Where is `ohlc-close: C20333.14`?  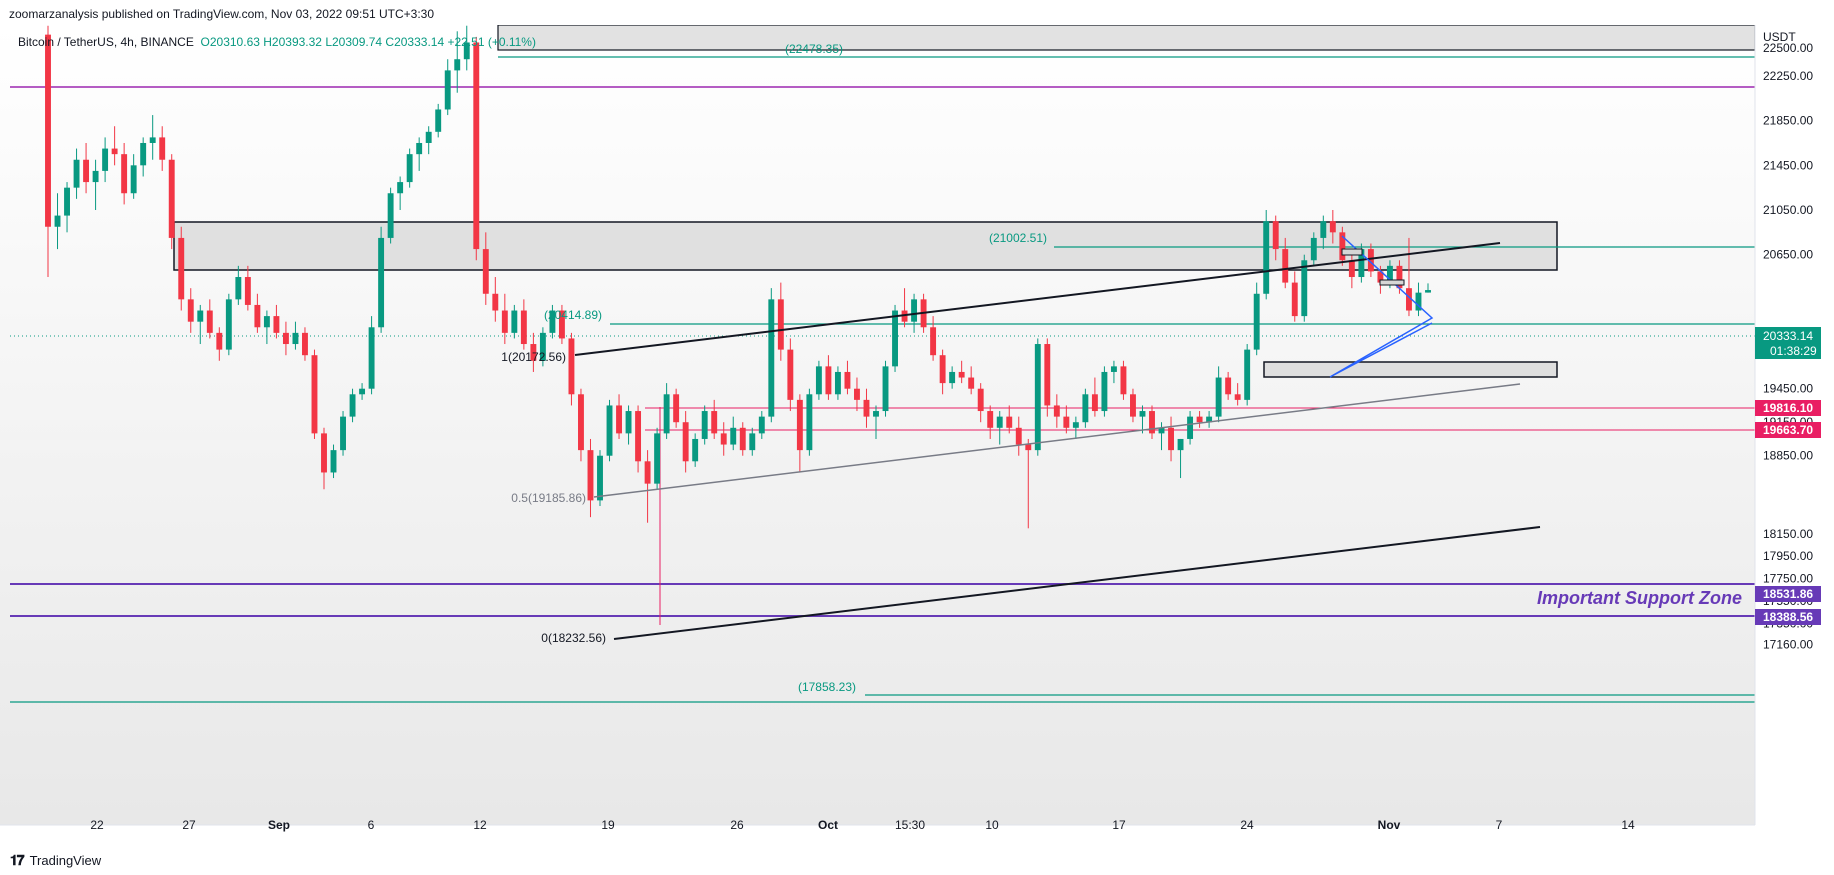
ohlc-close: C20333.14 is located at coordinates (415, 42).